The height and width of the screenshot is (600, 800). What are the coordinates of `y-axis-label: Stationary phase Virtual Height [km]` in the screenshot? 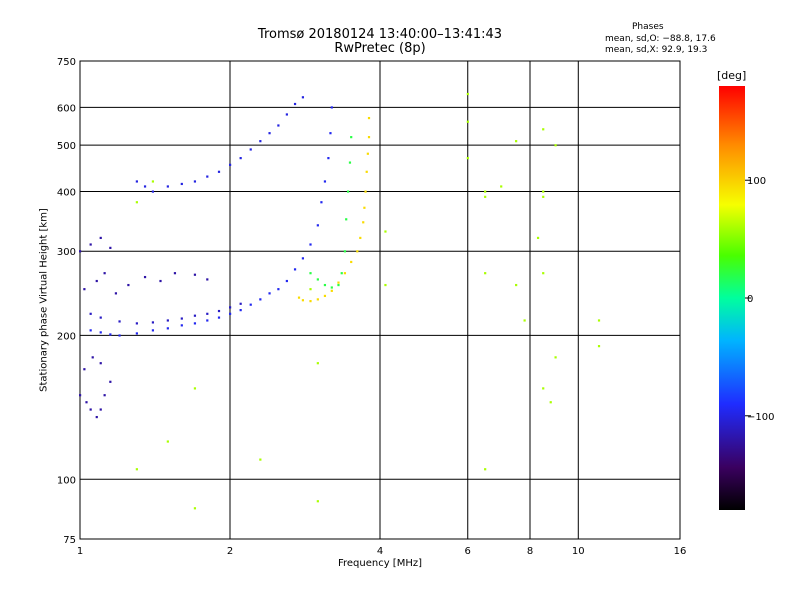 It's located at (44, 300).